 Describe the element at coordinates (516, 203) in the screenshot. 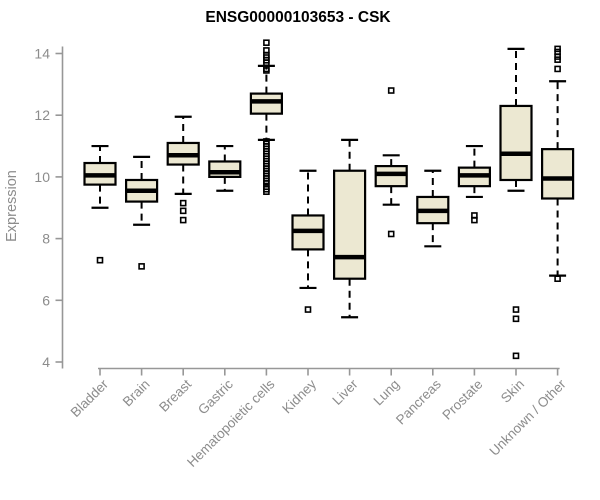

I see `boxplot-skin` at that location.